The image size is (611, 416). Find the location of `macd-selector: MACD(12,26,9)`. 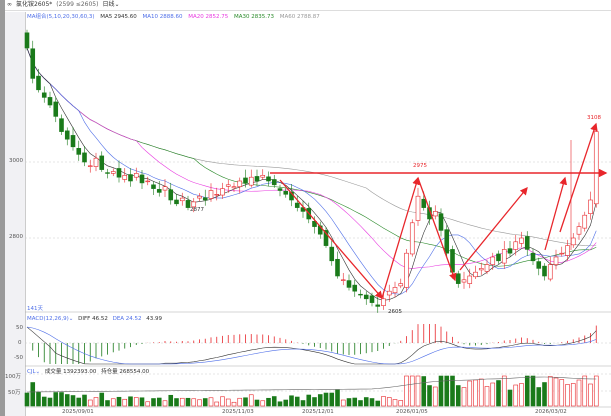

macd-selector: MACD(12,26,9) is located at coordinates (48, 319).